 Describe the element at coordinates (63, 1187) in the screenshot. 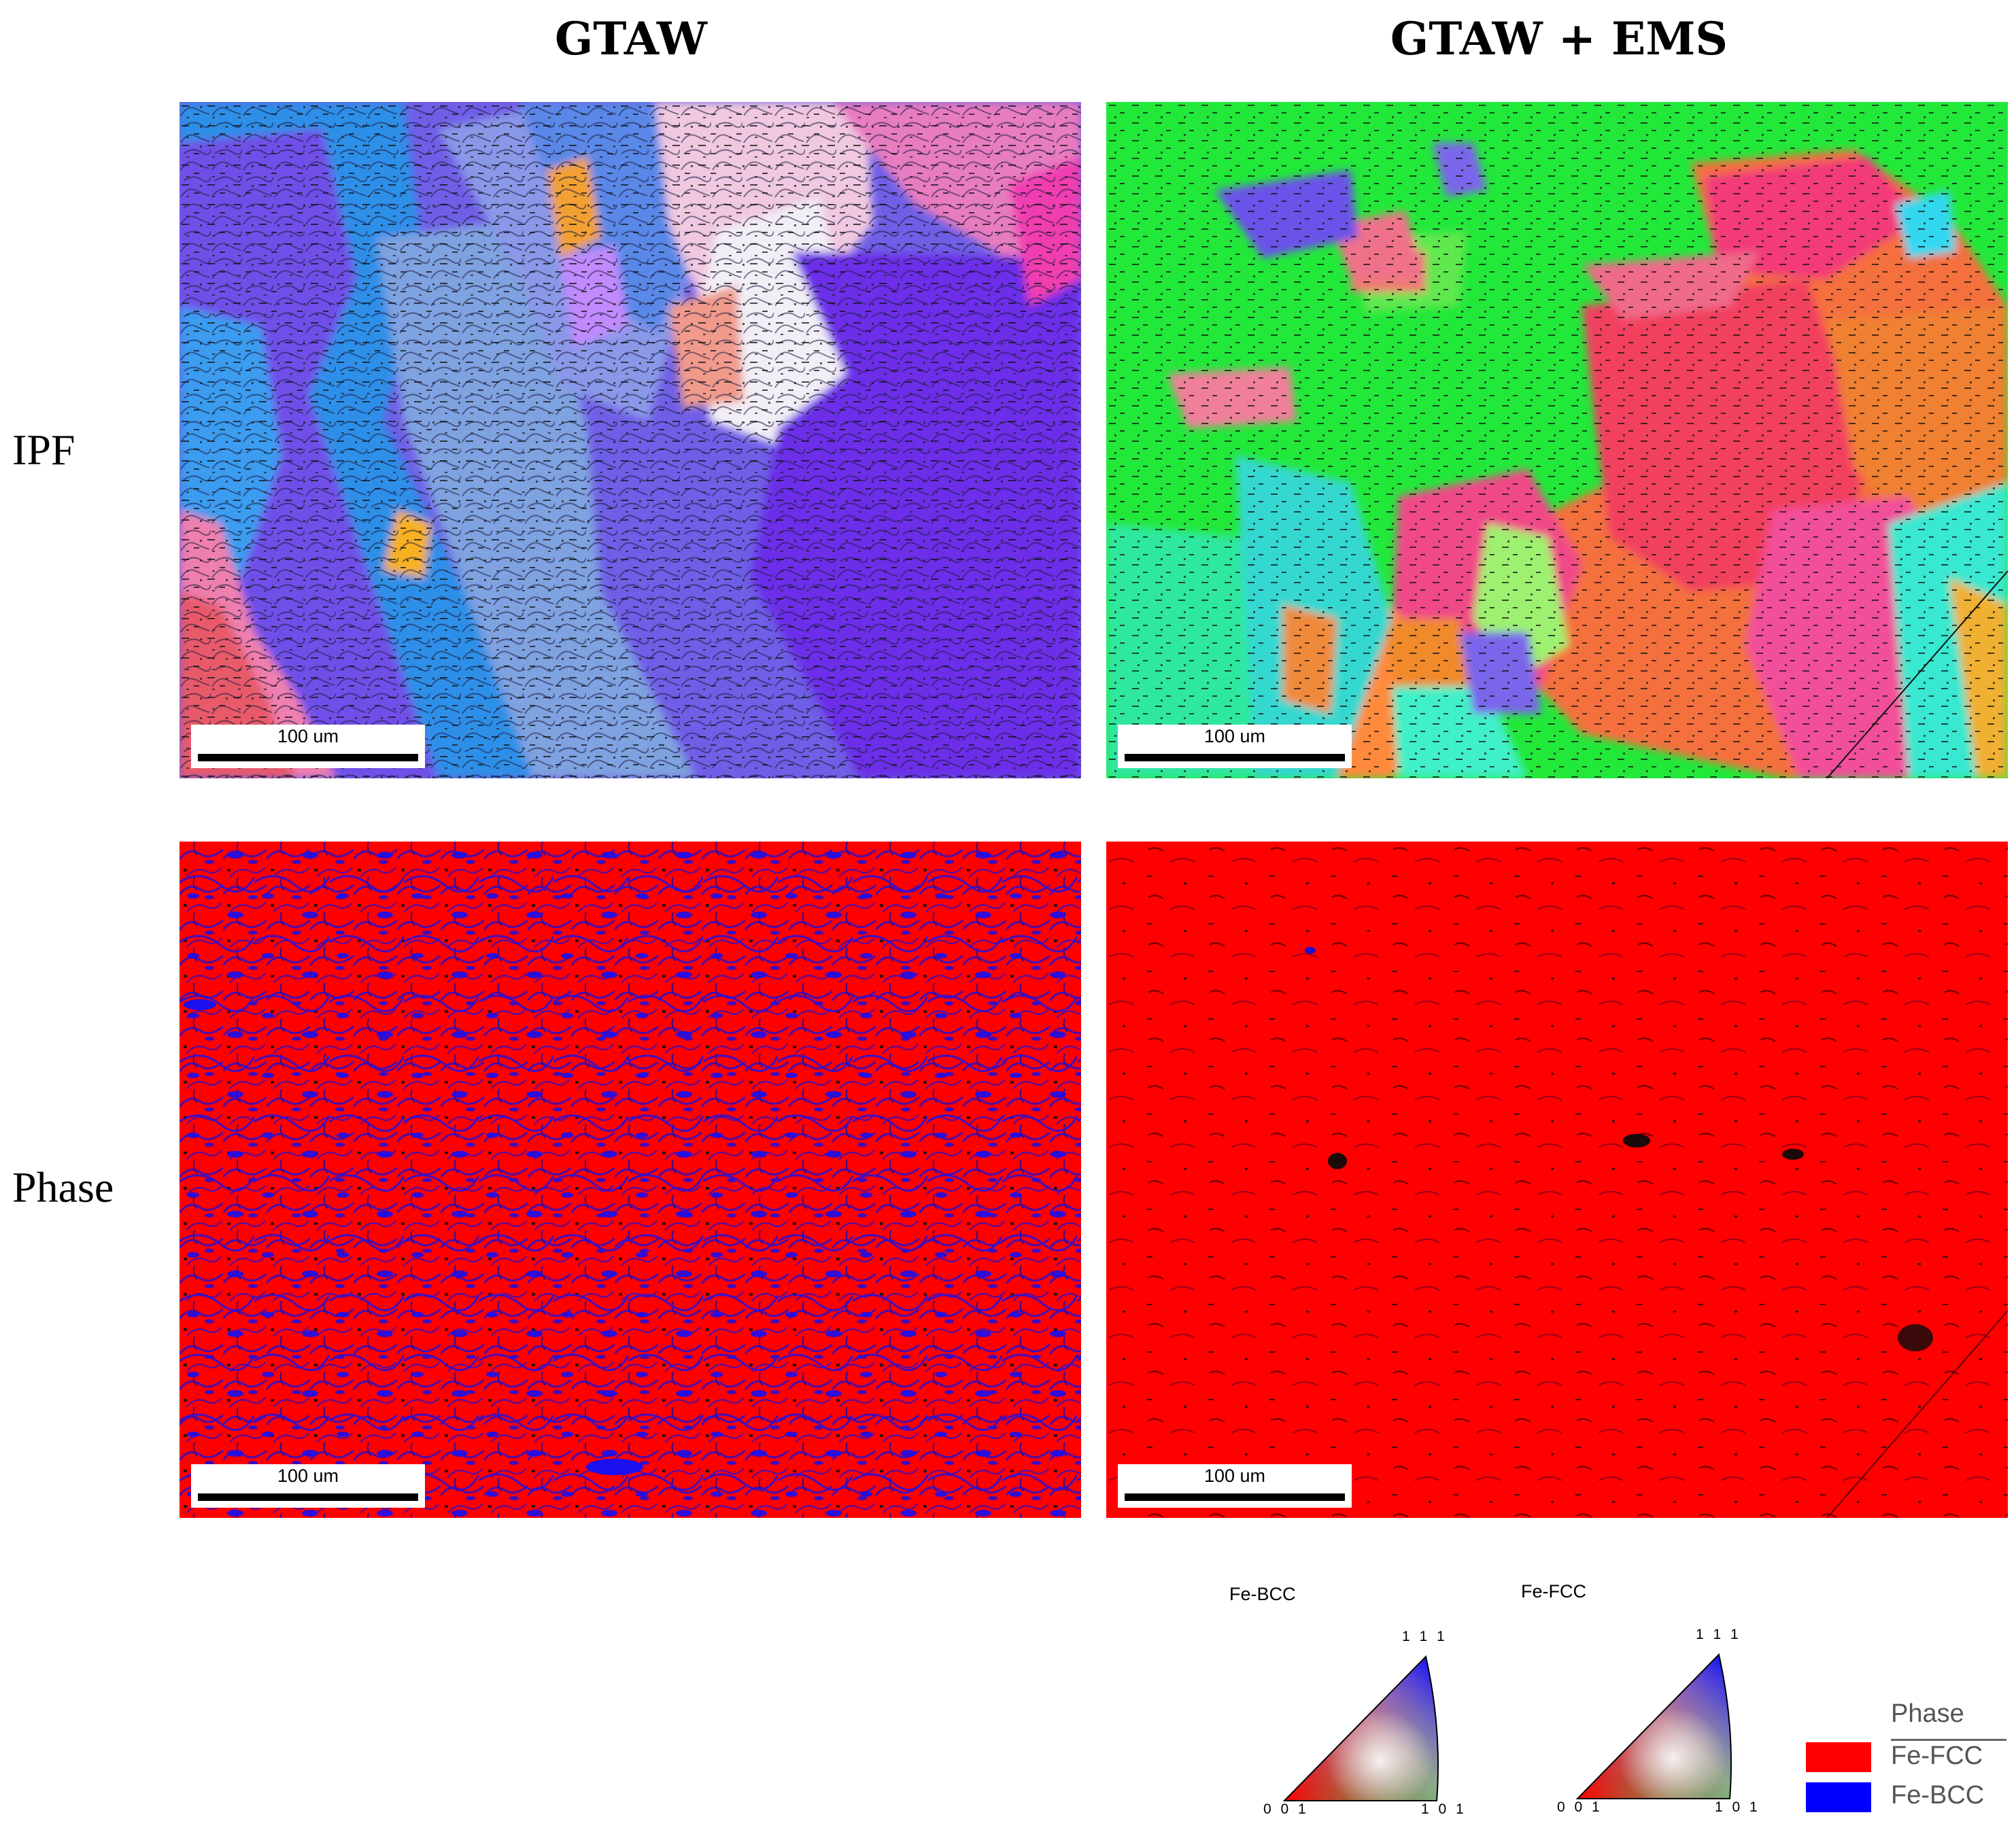

I see `row-label-phase: Phase` at that location.